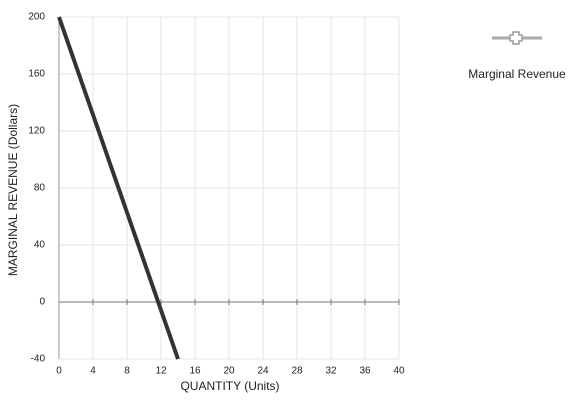  What do you see at coordinates (399, 371) in the screenshot?
I see `x-tick-label: 40` at bounding box center [399, 371].